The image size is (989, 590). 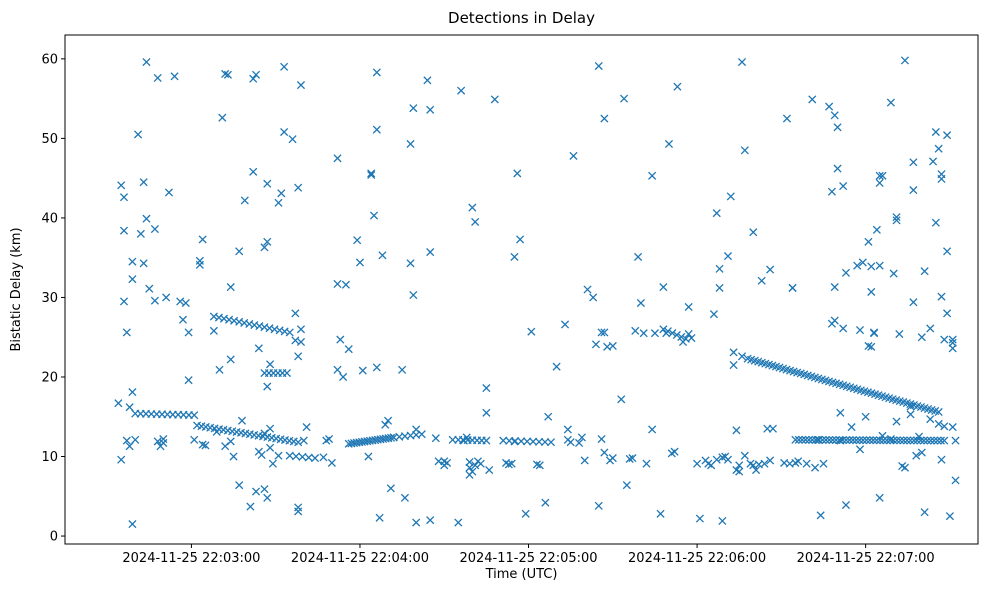 I want to click on chart-title: Detections in Delay, so click(x=521, y=18).